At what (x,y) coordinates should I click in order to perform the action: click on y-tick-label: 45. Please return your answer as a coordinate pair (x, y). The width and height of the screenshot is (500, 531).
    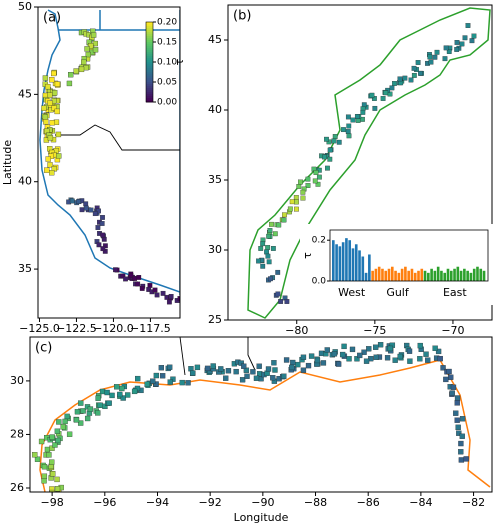
    Looking at the image, I should click on (25, 93).